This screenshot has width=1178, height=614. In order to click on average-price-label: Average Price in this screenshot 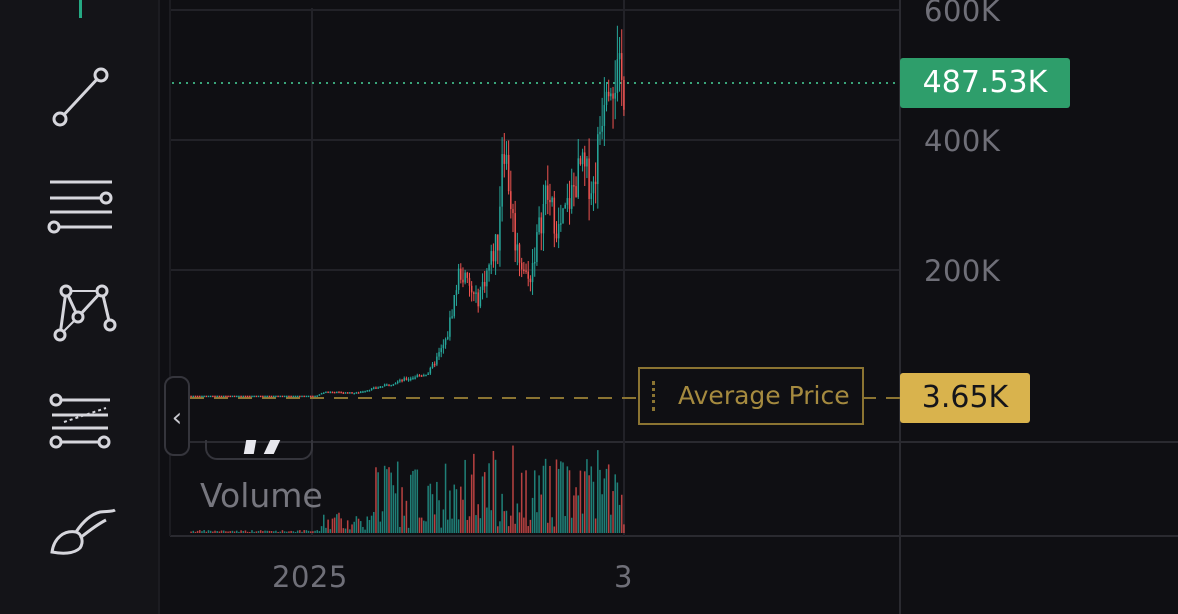, I will do `click(764, 395)`.